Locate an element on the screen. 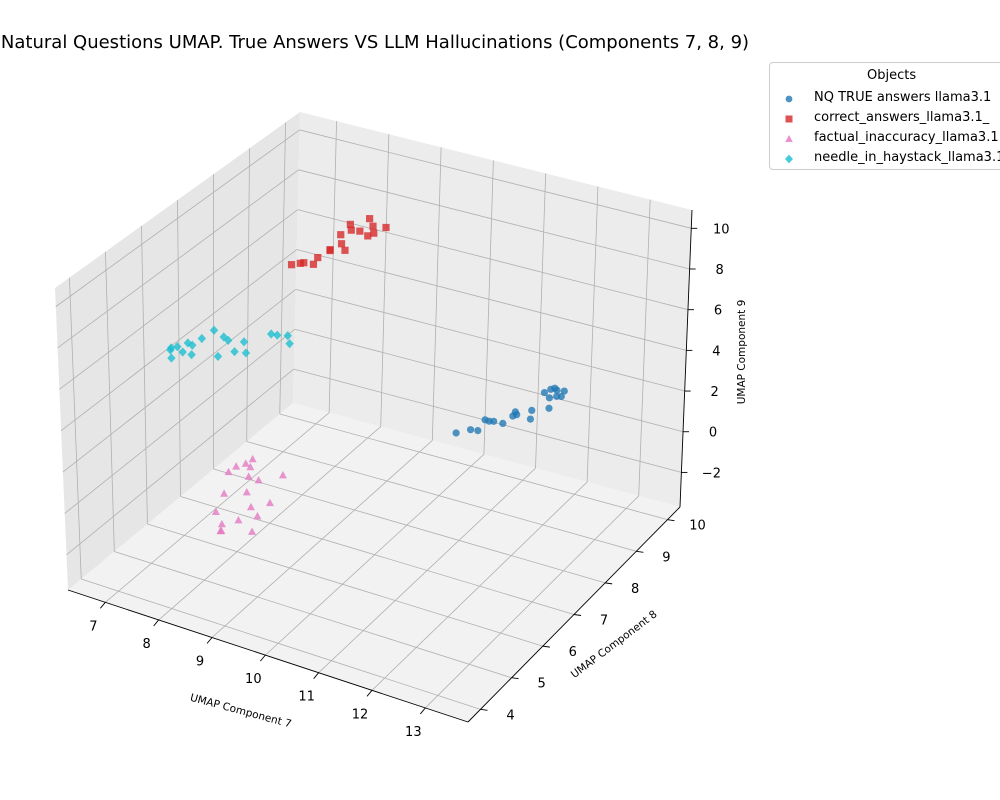 Image resolution: width=1000 pixels, height=800 pixels. z-axis-label: UMAP Component 9 is located at coordinates (742, 352).